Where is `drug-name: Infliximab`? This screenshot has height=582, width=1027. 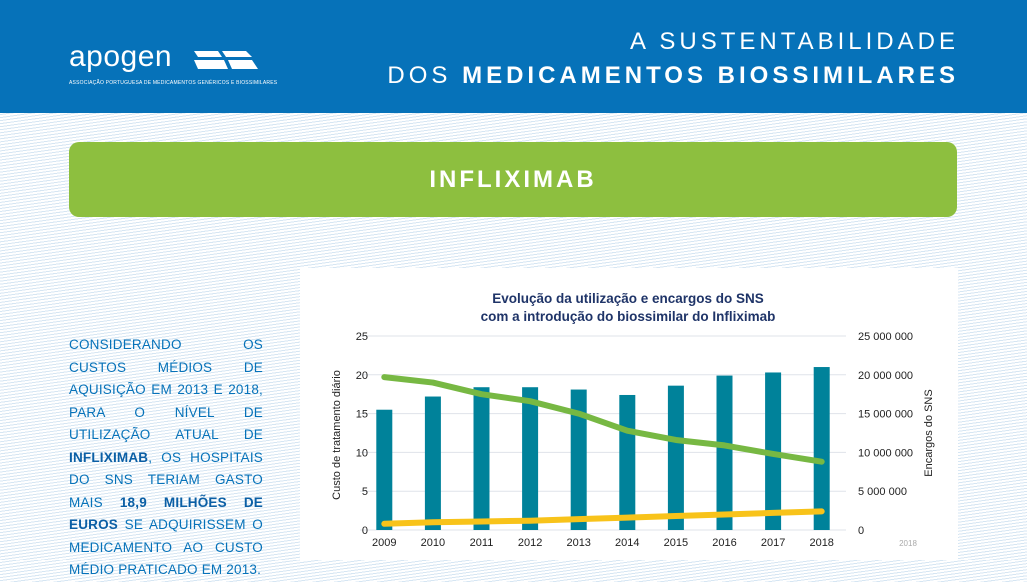
drug-name: Infliximab is located at coordinates (109, 457).